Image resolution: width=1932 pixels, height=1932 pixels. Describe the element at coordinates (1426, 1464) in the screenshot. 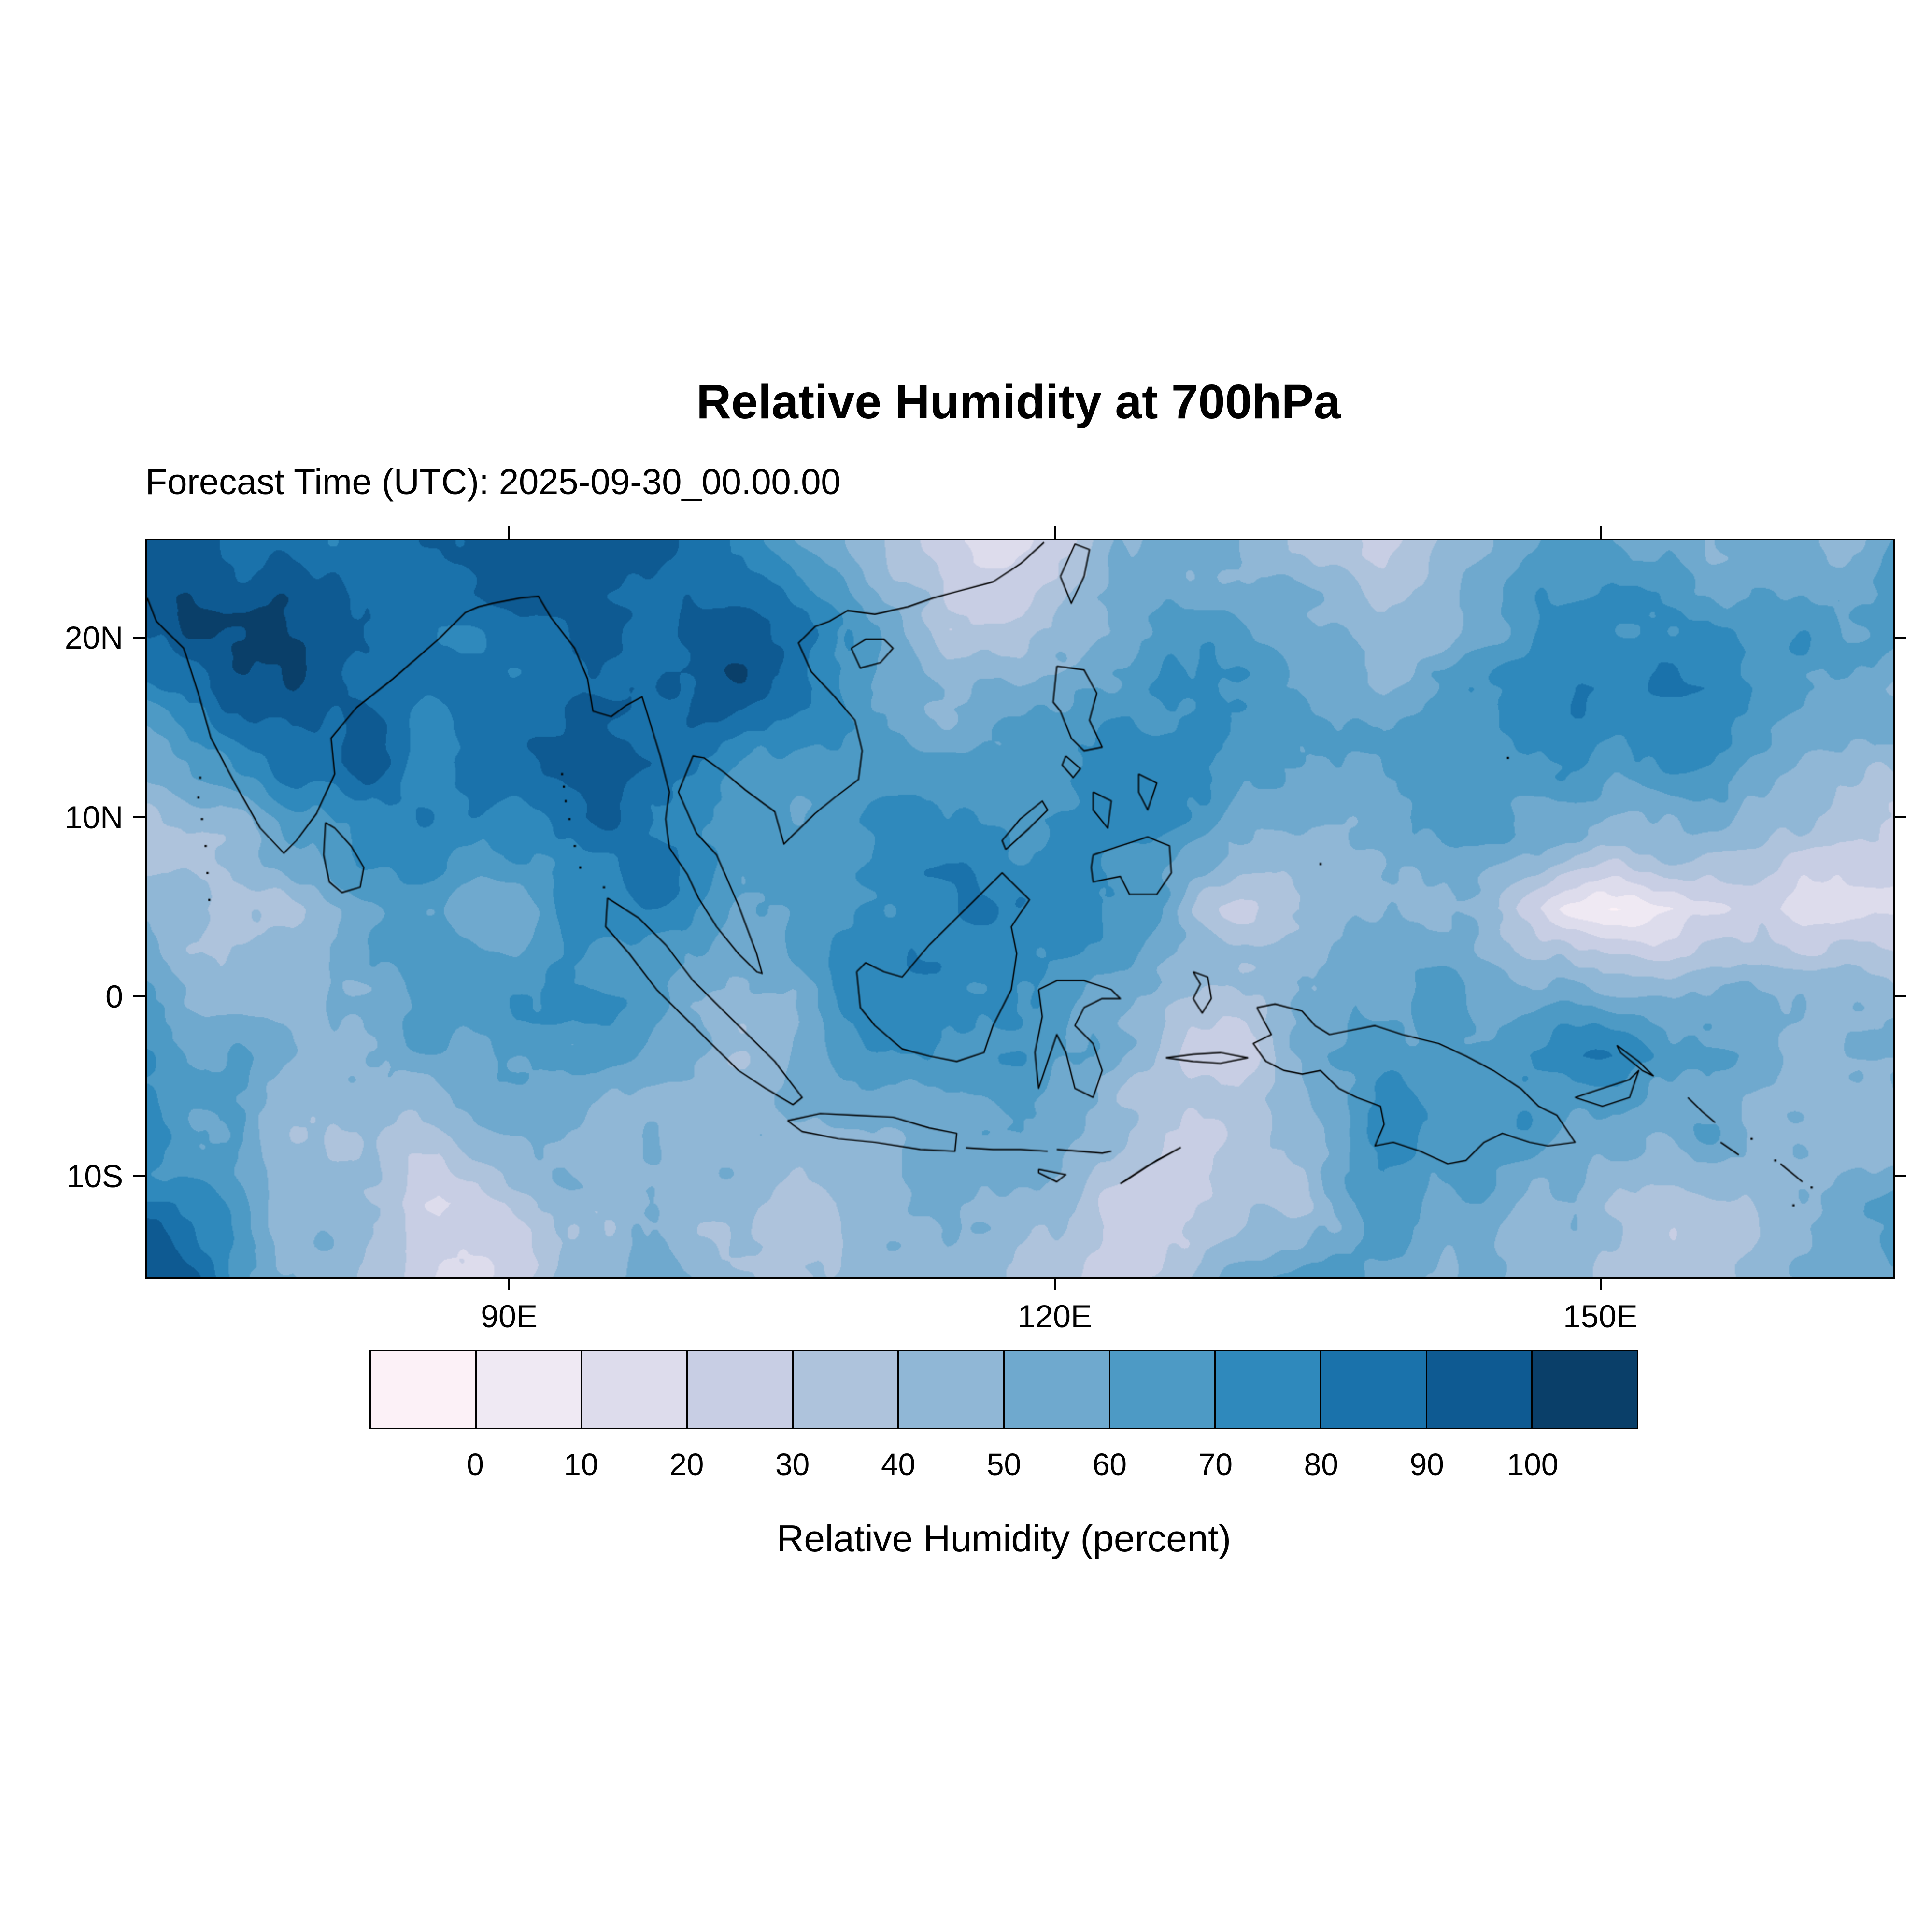

I see `colorbar-level-label: 90` at that location.